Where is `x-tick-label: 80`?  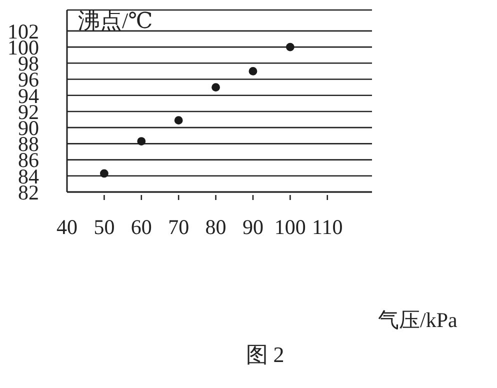 x-tick-label: 80 is located at coordinates (215, 227).